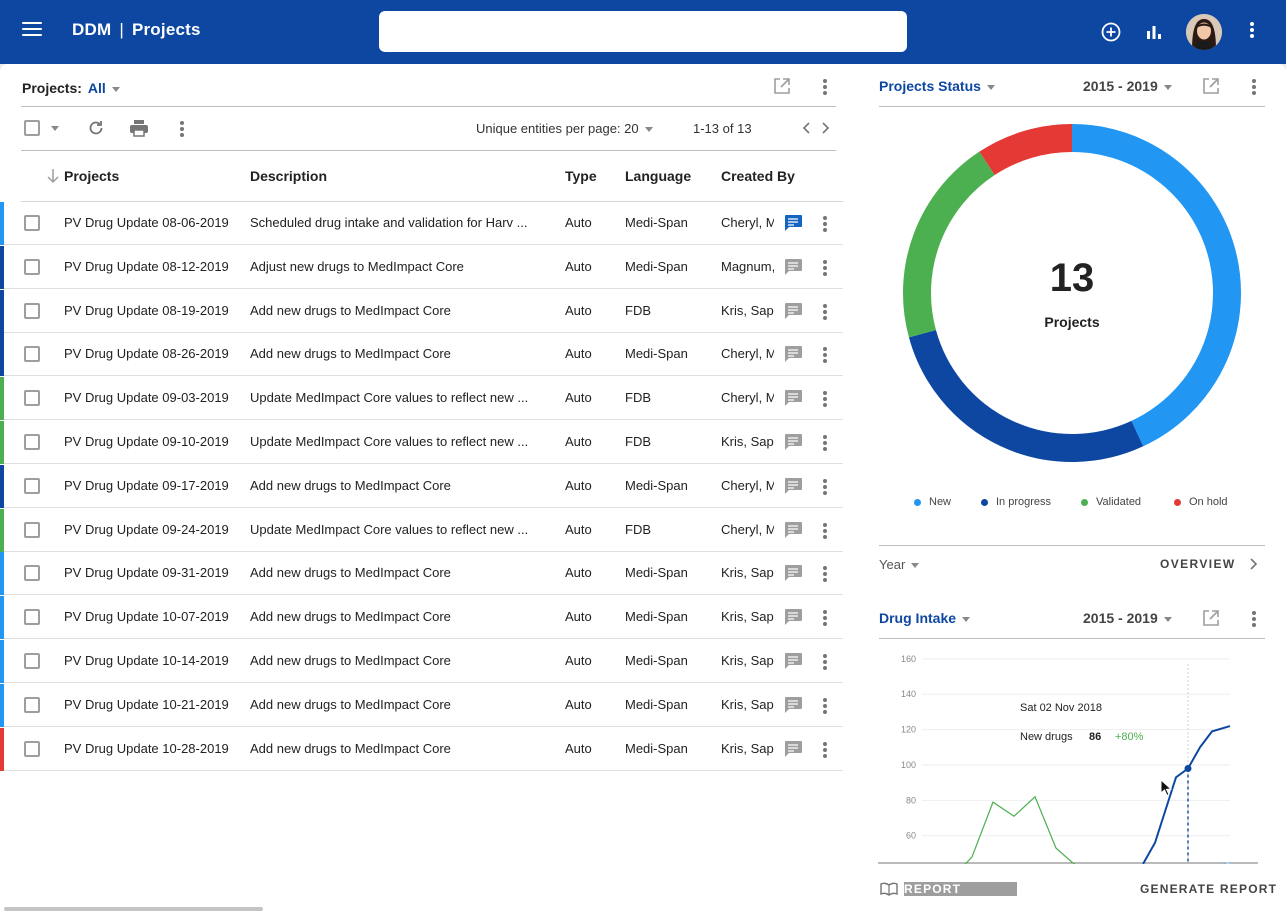  Describe the element at coordinates (1156, 285) in the screenshot. I see `donut-slice-new` at that location.